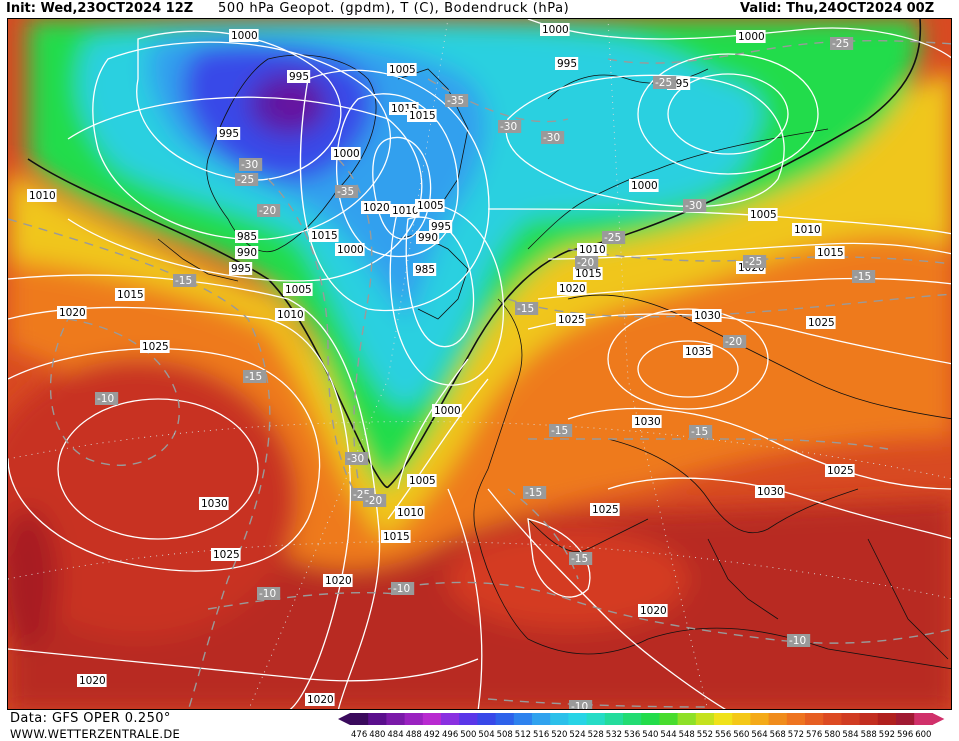 This screenshot has width=959, height=741. Describe the element at coordinates (778, 734) in the screenshot. I see `scale-tick-label: 568` at that location.